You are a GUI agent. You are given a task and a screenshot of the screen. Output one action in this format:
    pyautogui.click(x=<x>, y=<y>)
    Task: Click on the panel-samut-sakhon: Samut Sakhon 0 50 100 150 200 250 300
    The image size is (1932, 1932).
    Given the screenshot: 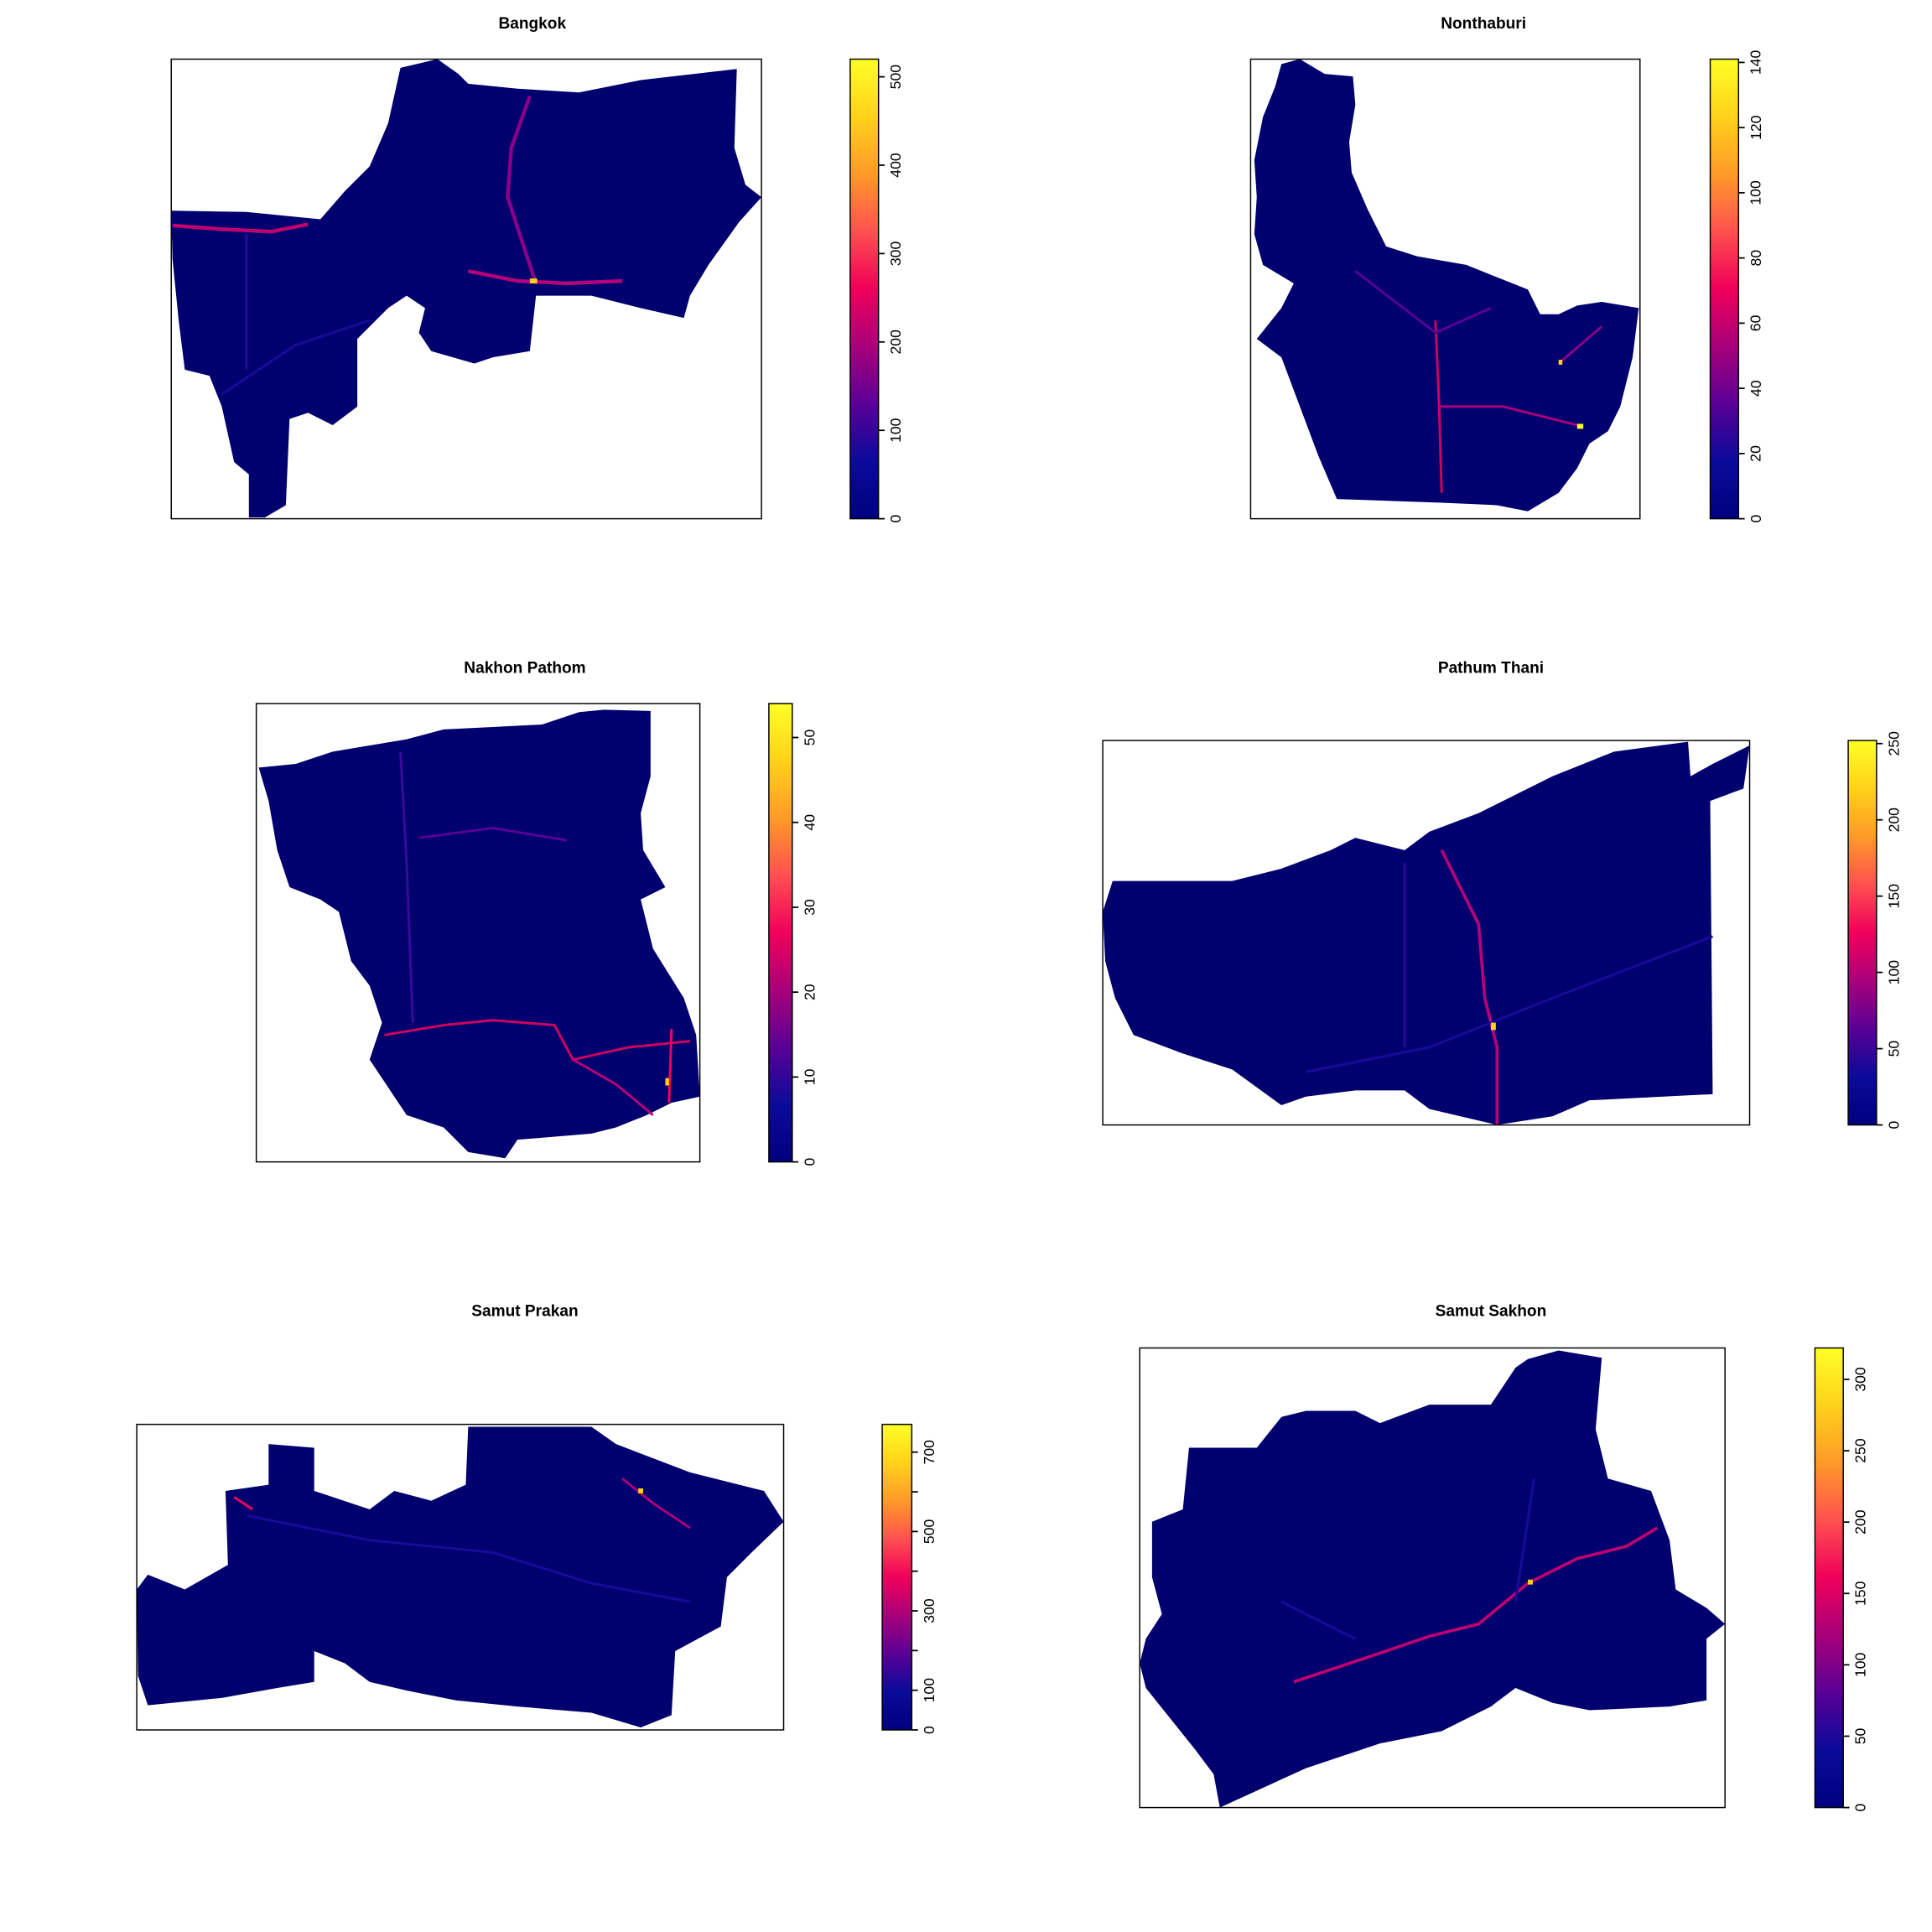 What is the action you would take?
    pyautogui.click(x=1504, y=1556)
    